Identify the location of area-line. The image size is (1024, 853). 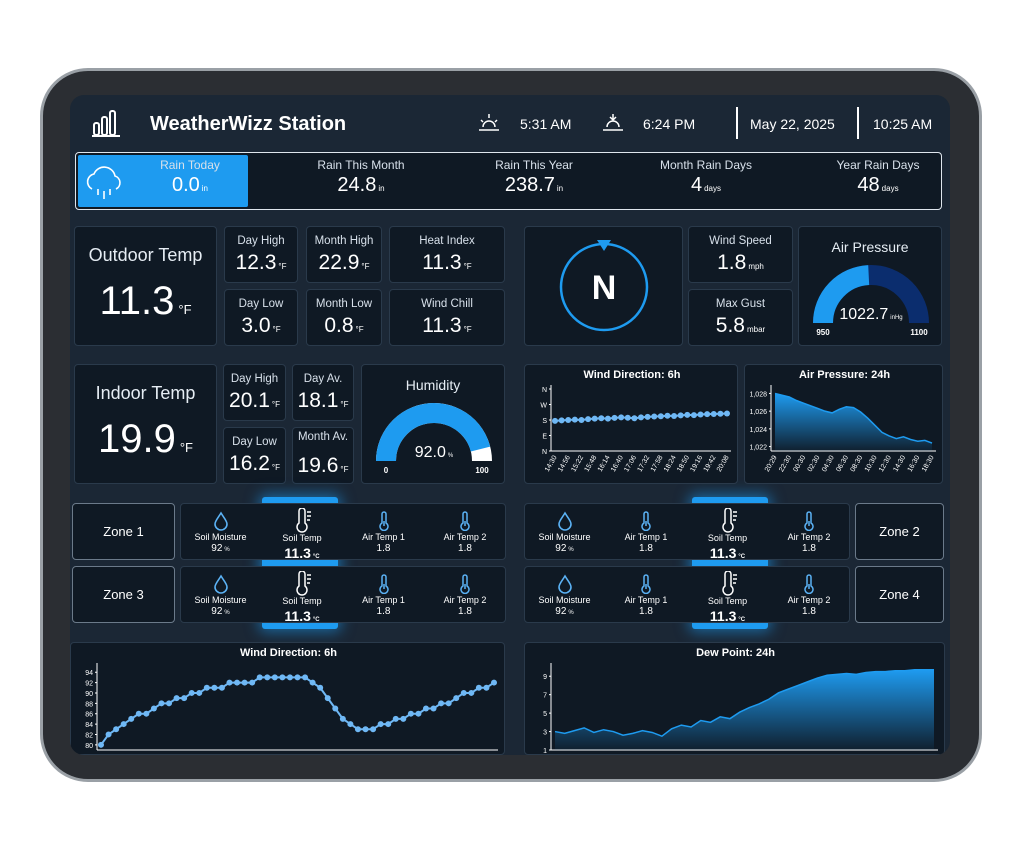
(853, 418).